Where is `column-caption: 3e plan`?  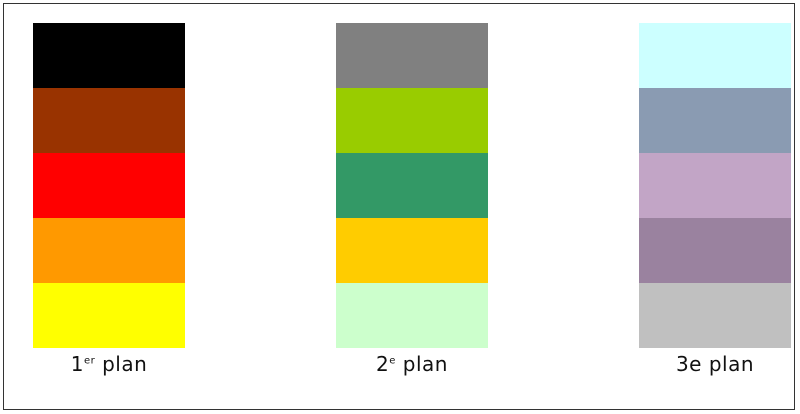
column-caption: 3e plan is located at coordinates (715, 364).